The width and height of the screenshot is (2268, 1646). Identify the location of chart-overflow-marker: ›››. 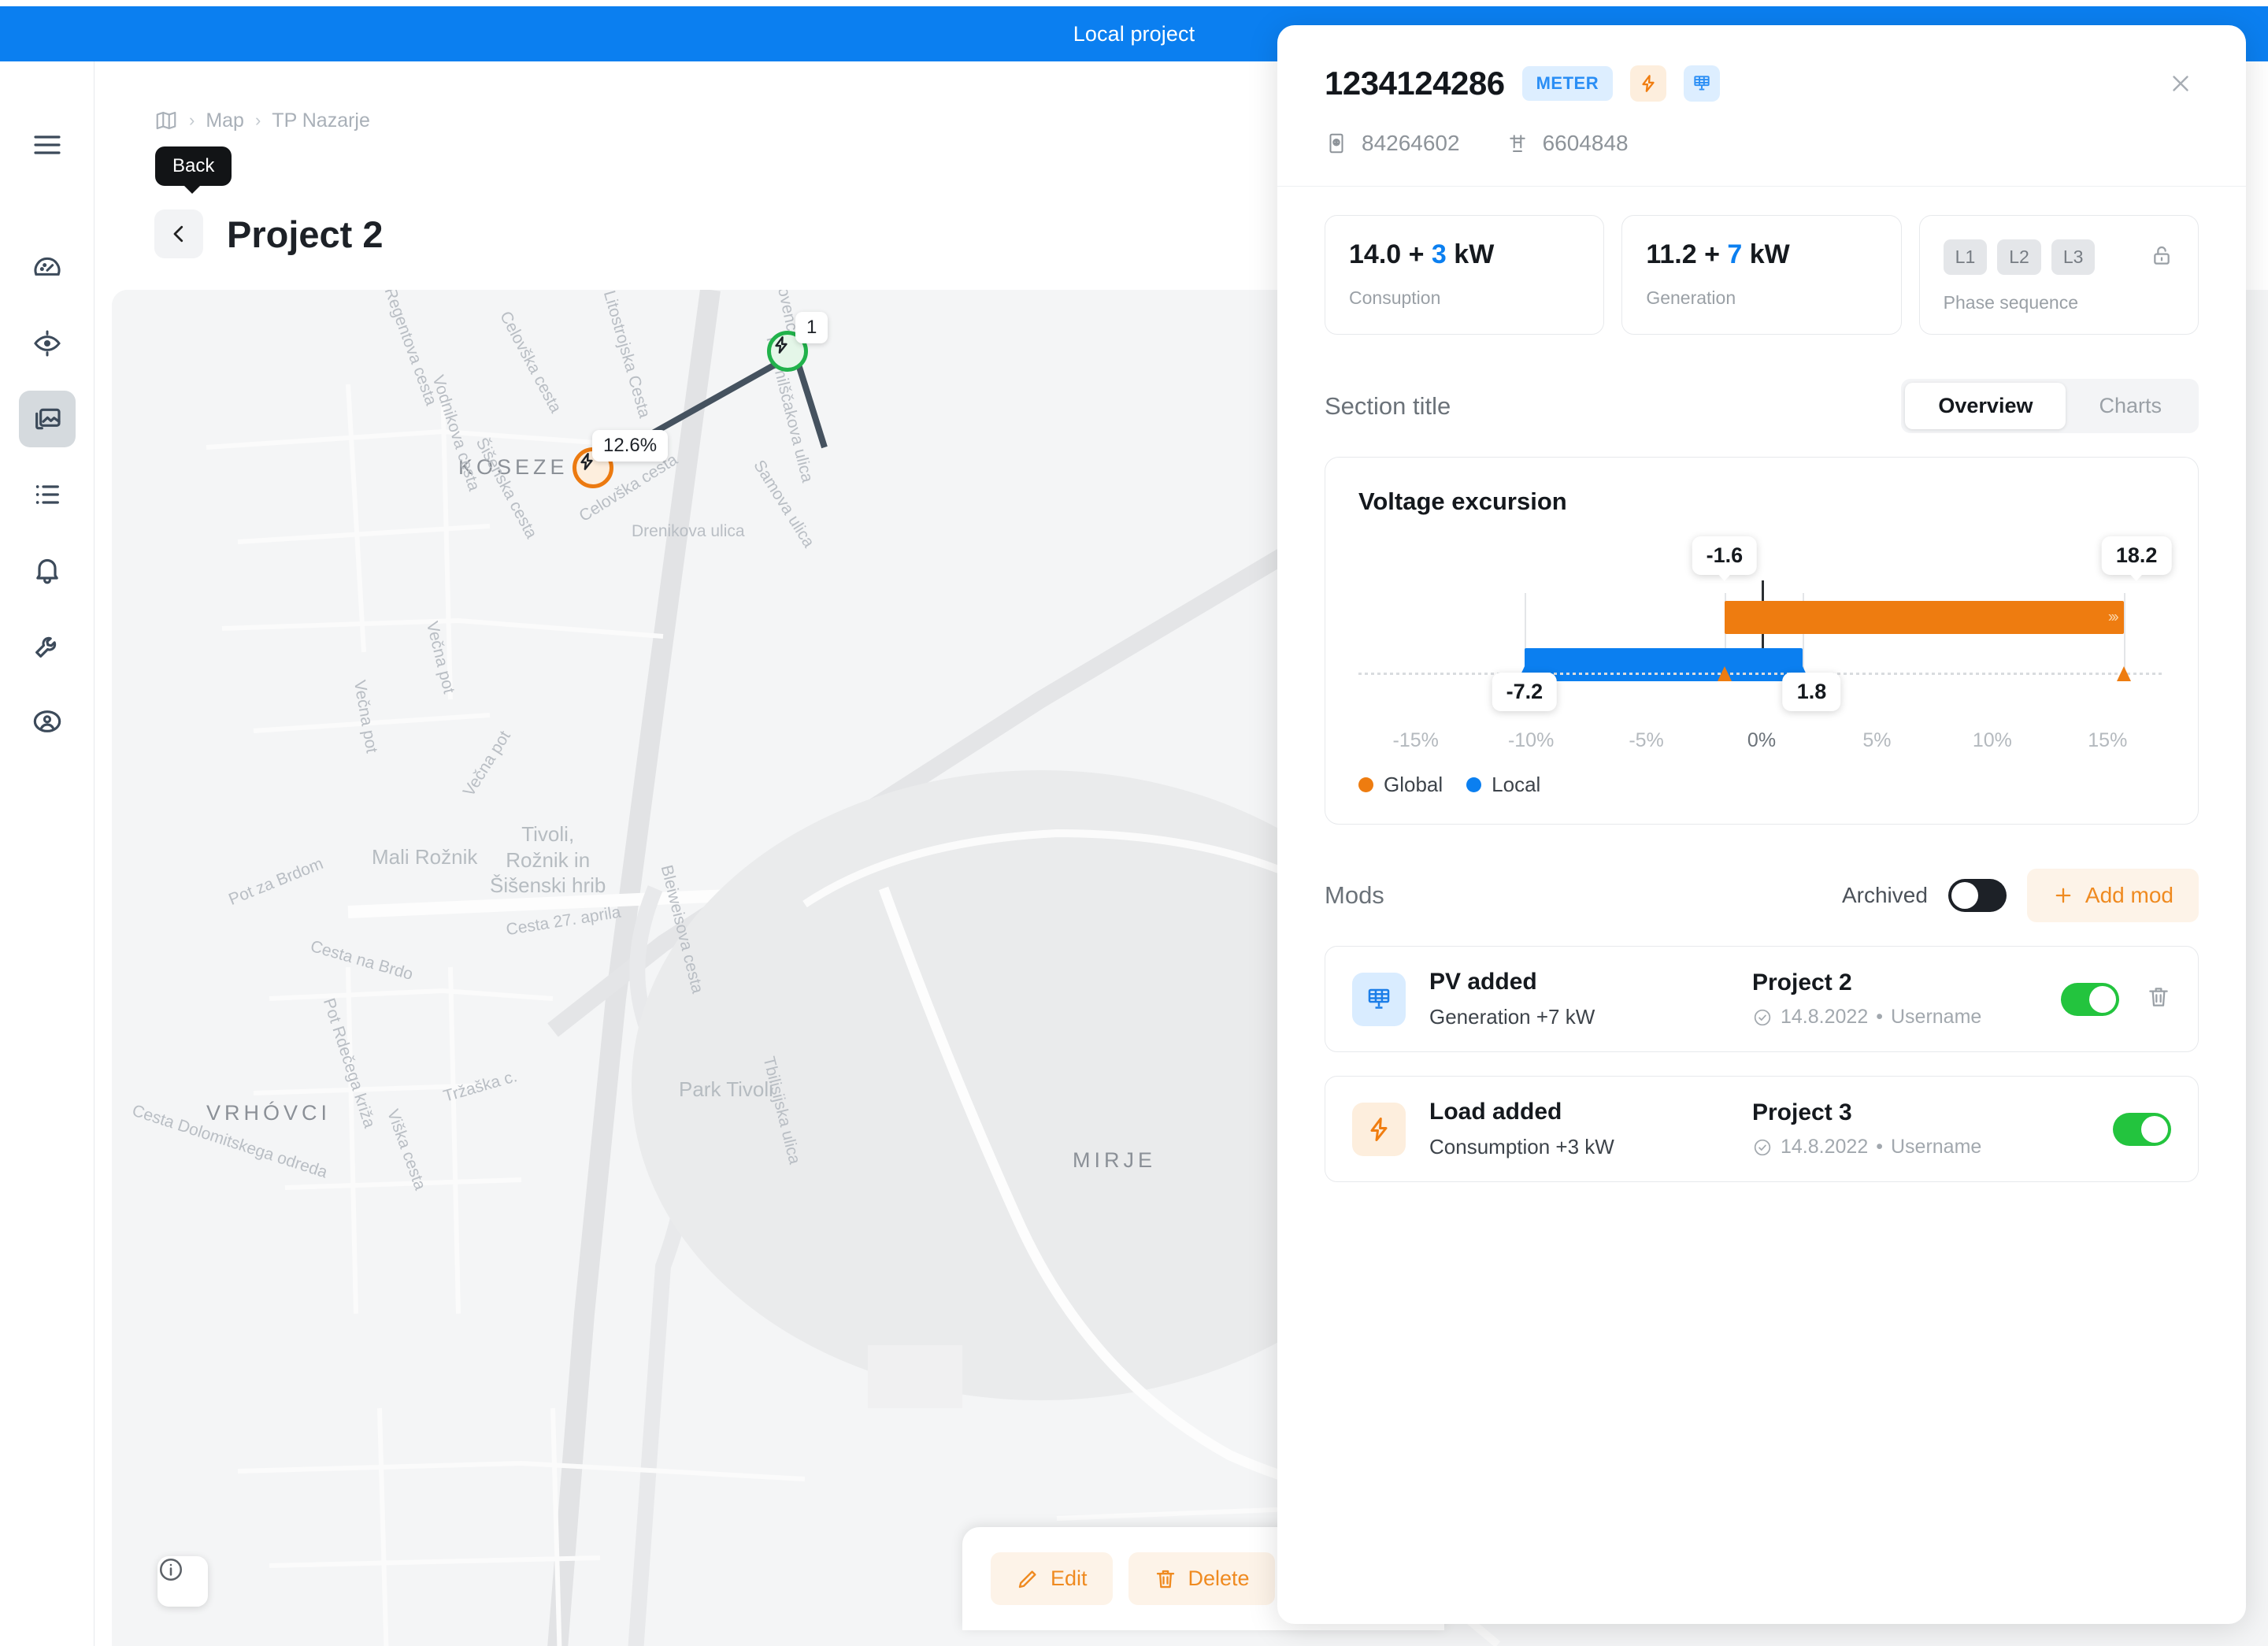
(2113, 617).